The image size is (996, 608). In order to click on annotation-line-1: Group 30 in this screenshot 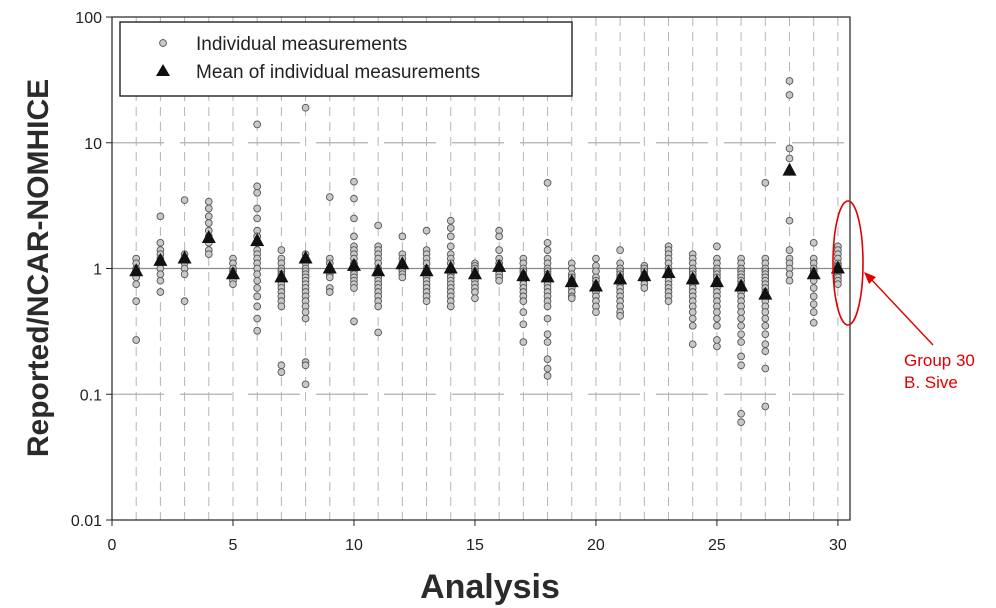, I will do `click(939, 360)`.